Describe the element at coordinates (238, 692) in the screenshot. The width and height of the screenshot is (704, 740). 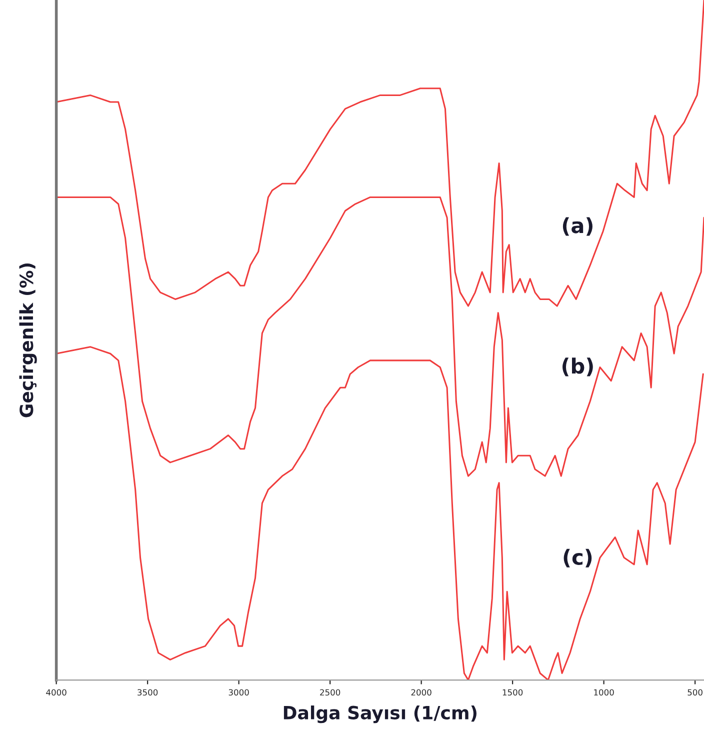
I see `x-tick-label: 3000` at that location.